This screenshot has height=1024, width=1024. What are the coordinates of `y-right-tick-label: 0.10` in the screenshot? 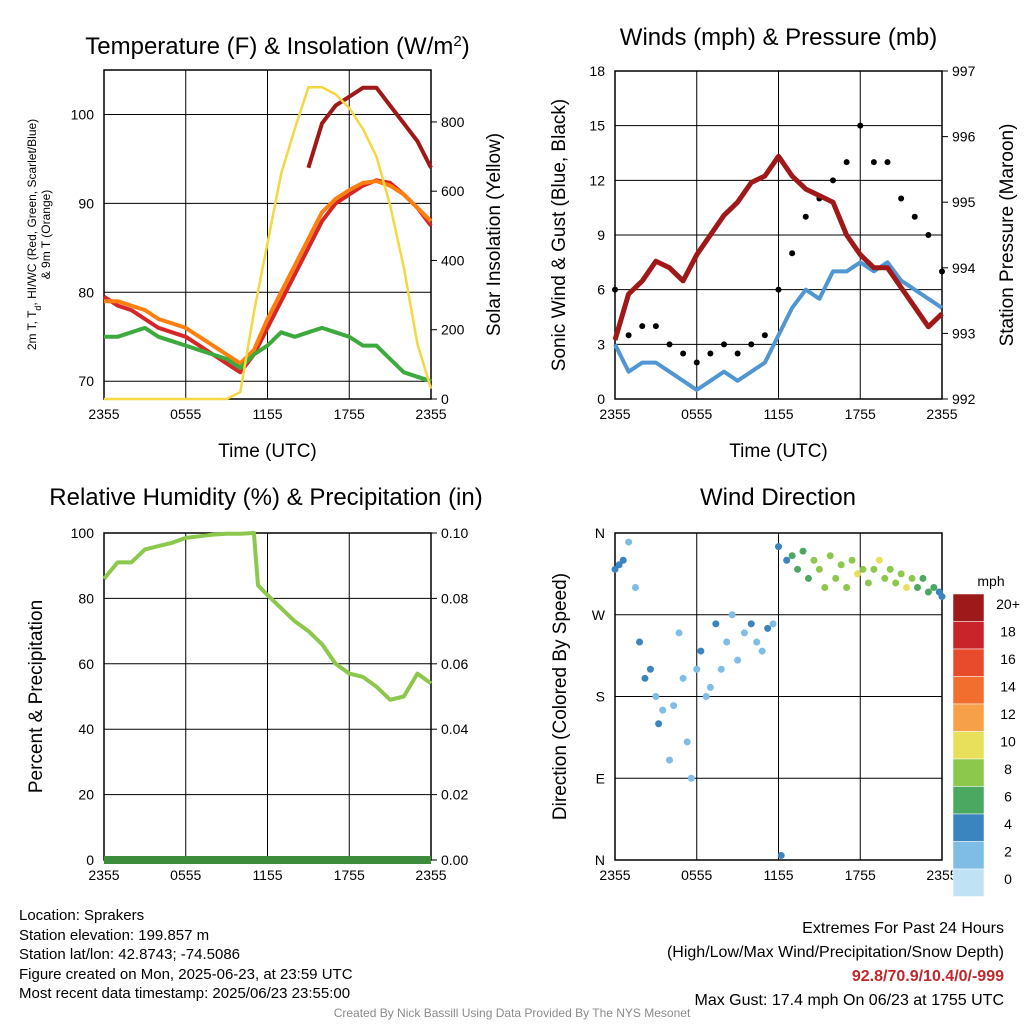 It's located at (454, 533).